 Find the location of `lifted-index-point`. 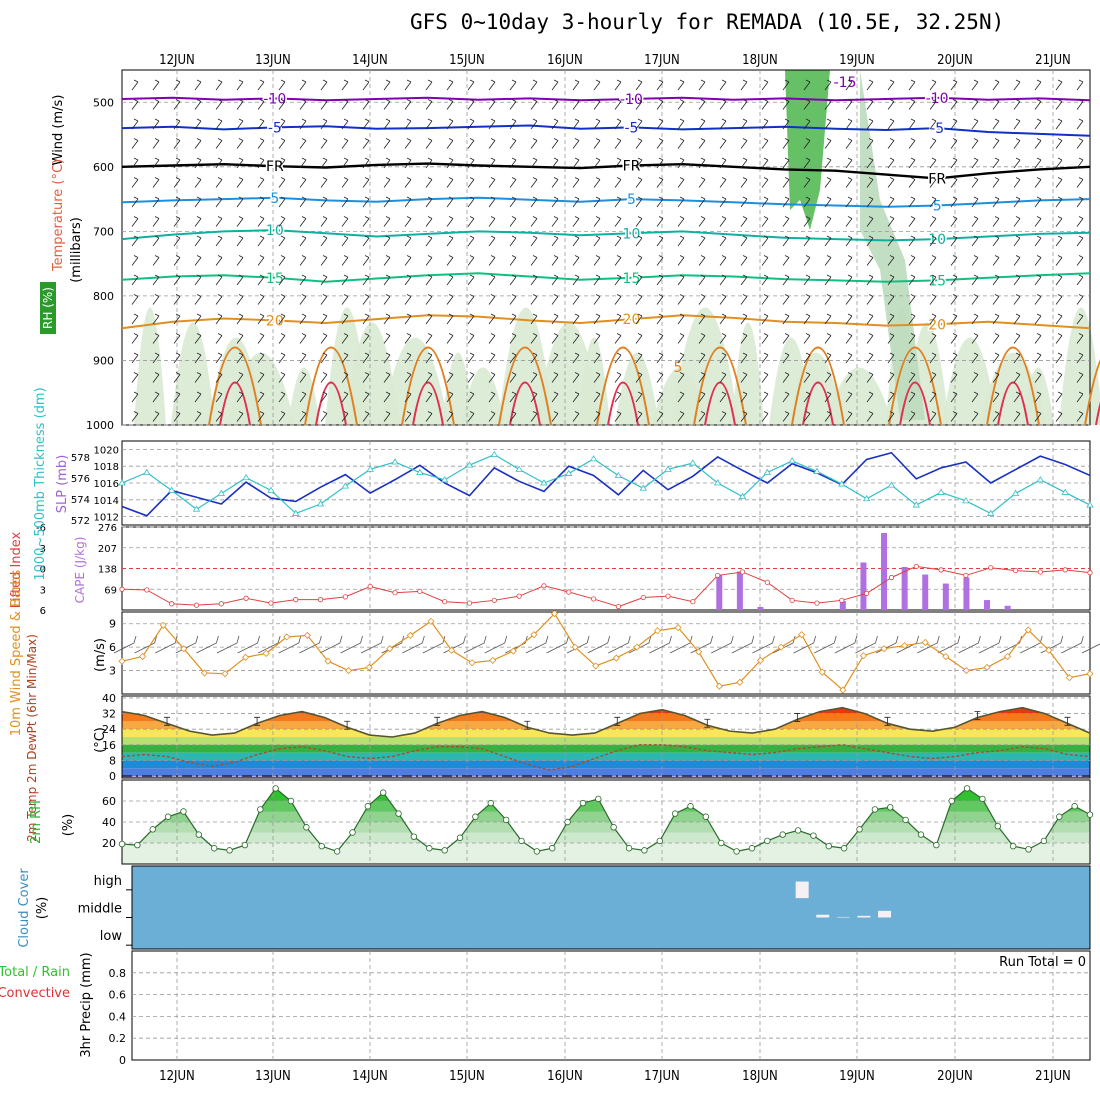

lifted-index-point is located at coordinates (1090, 573).